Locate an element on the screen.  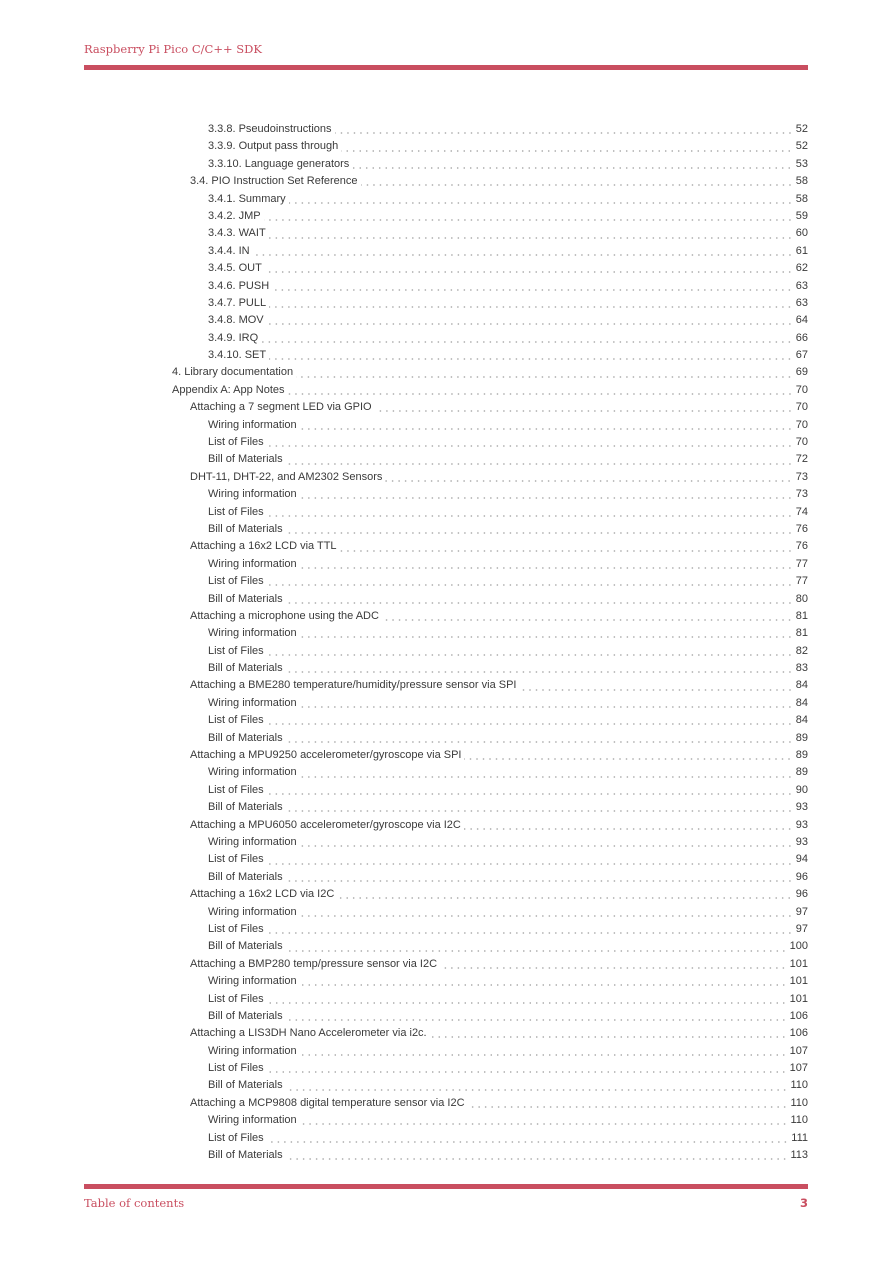
toc-entry: Bill of Materials 106 is located at coordinates (508, 1016).